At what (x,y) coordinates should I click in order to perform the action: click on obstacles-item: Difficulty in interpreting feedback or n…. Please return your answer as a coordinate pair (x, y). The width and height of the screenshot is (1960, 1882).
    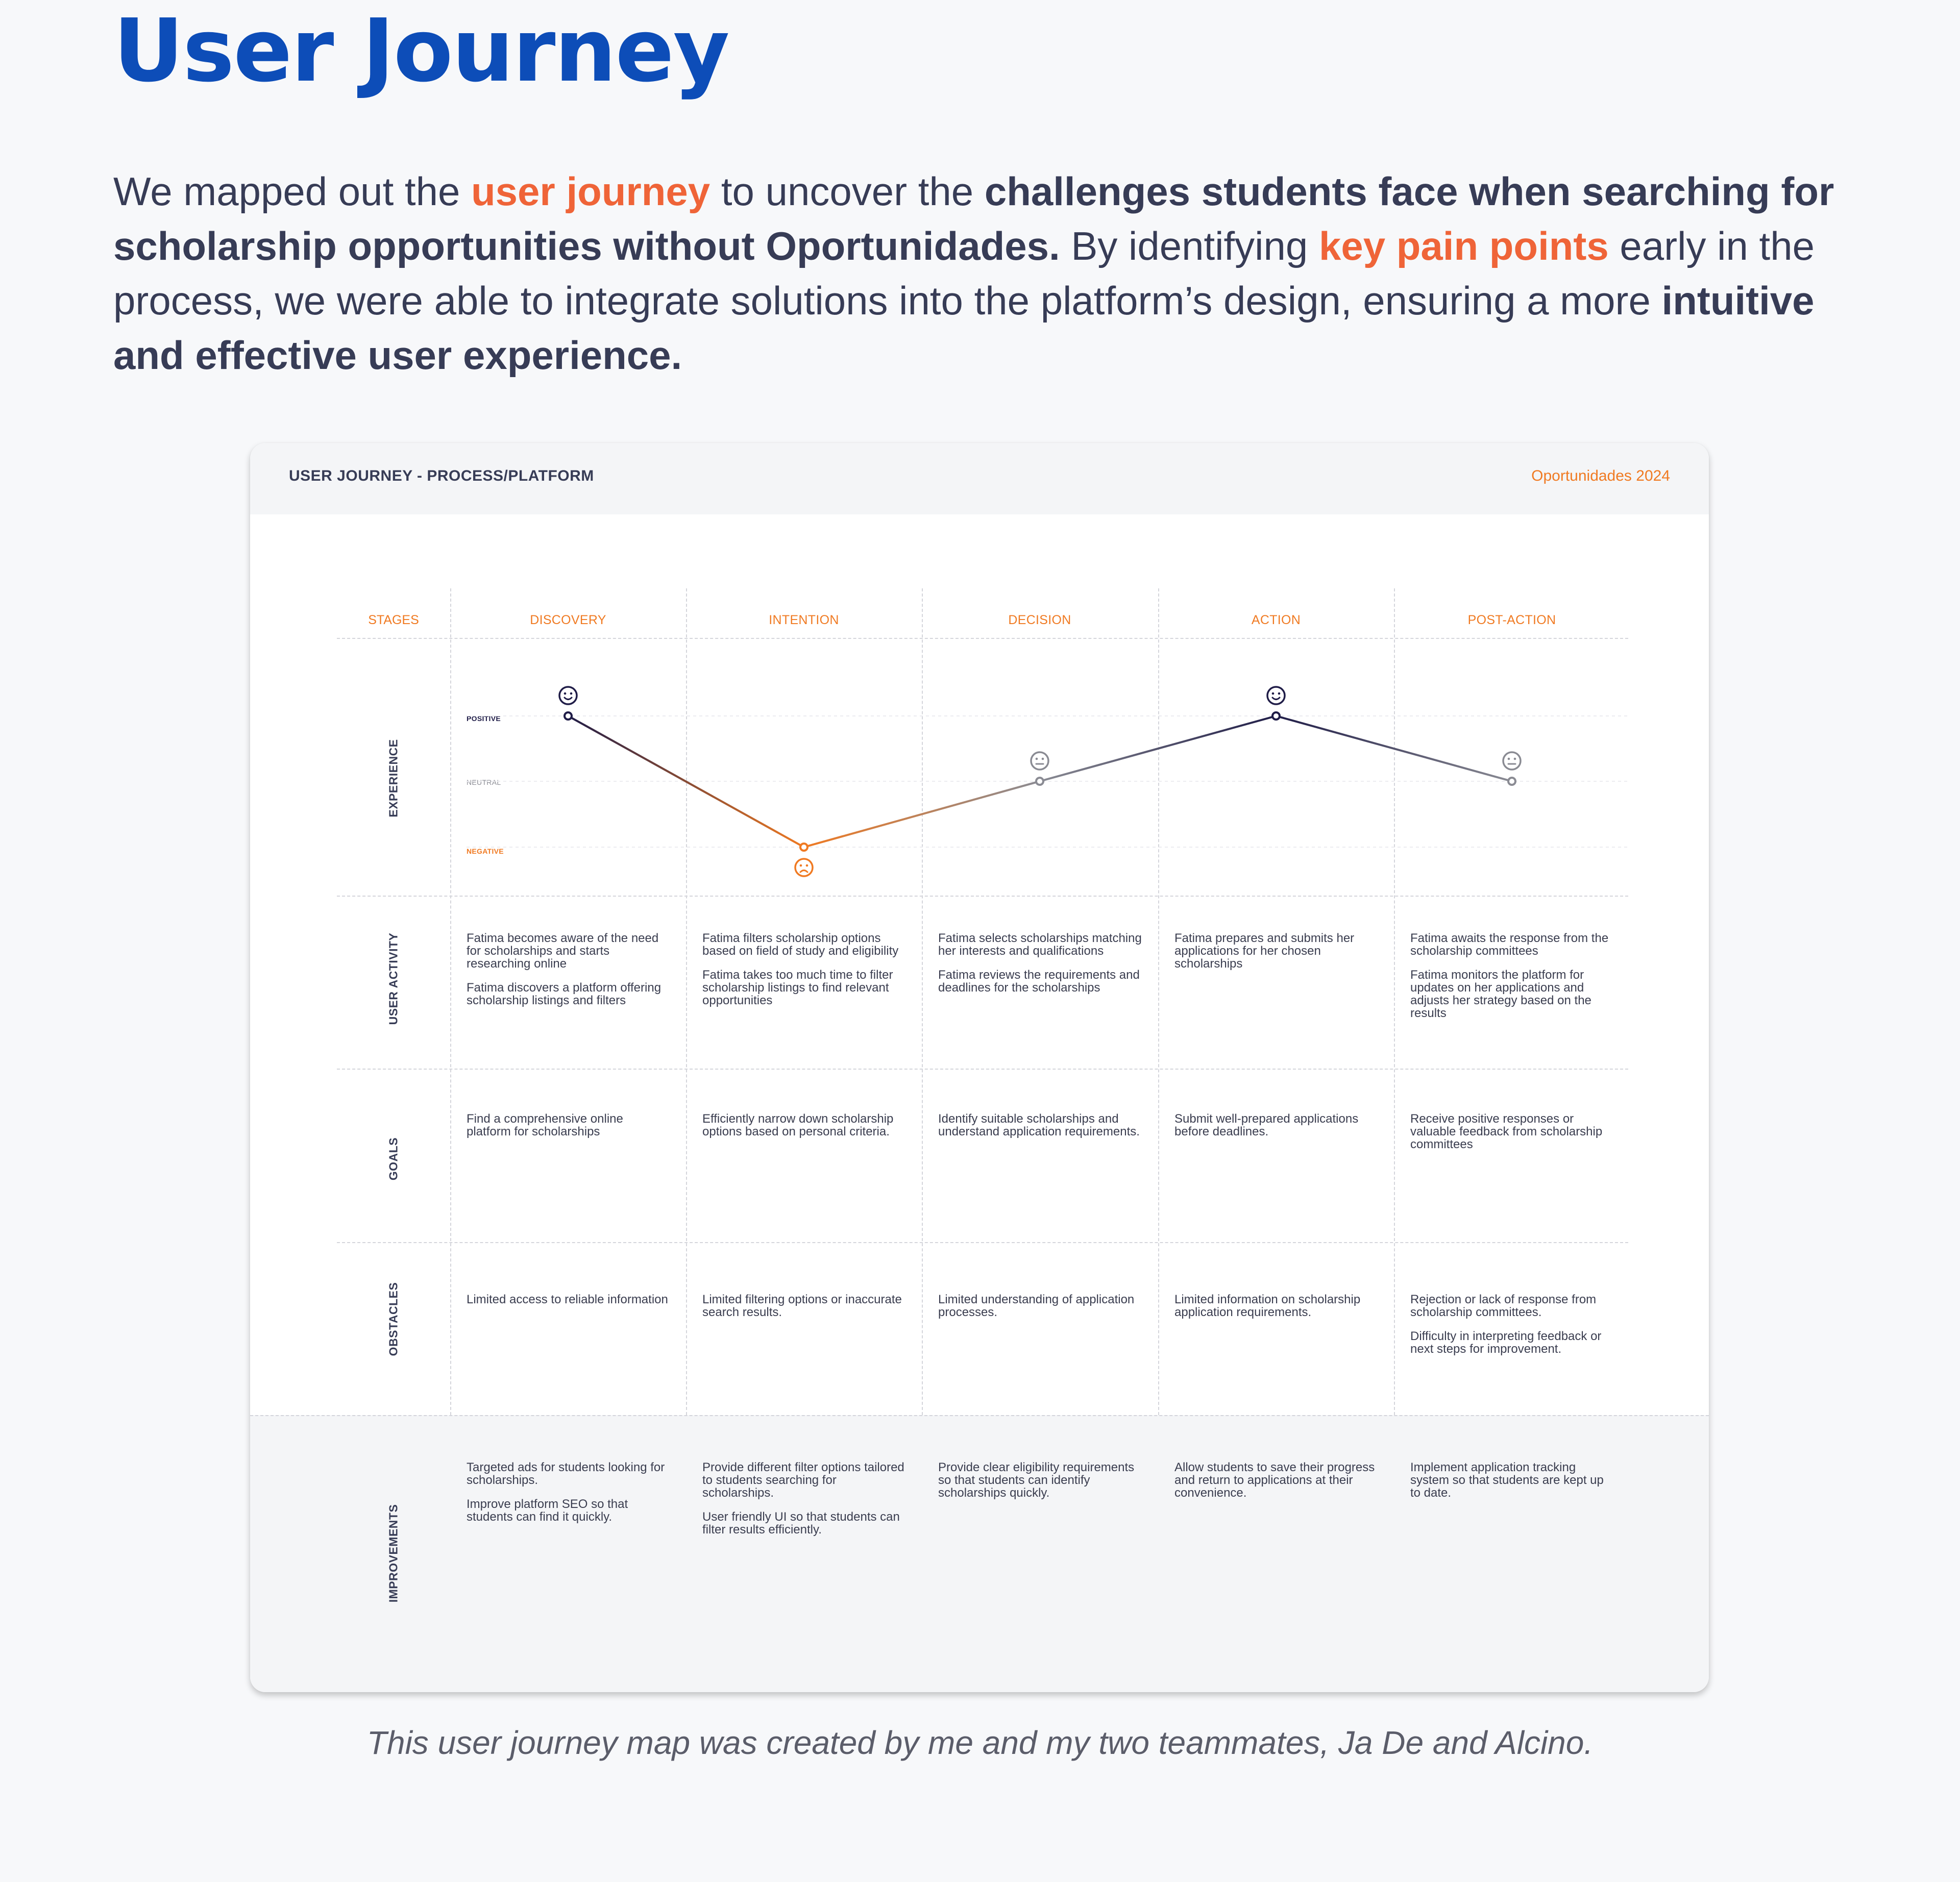
    Looking at the image, I should click on (1506, 1342).